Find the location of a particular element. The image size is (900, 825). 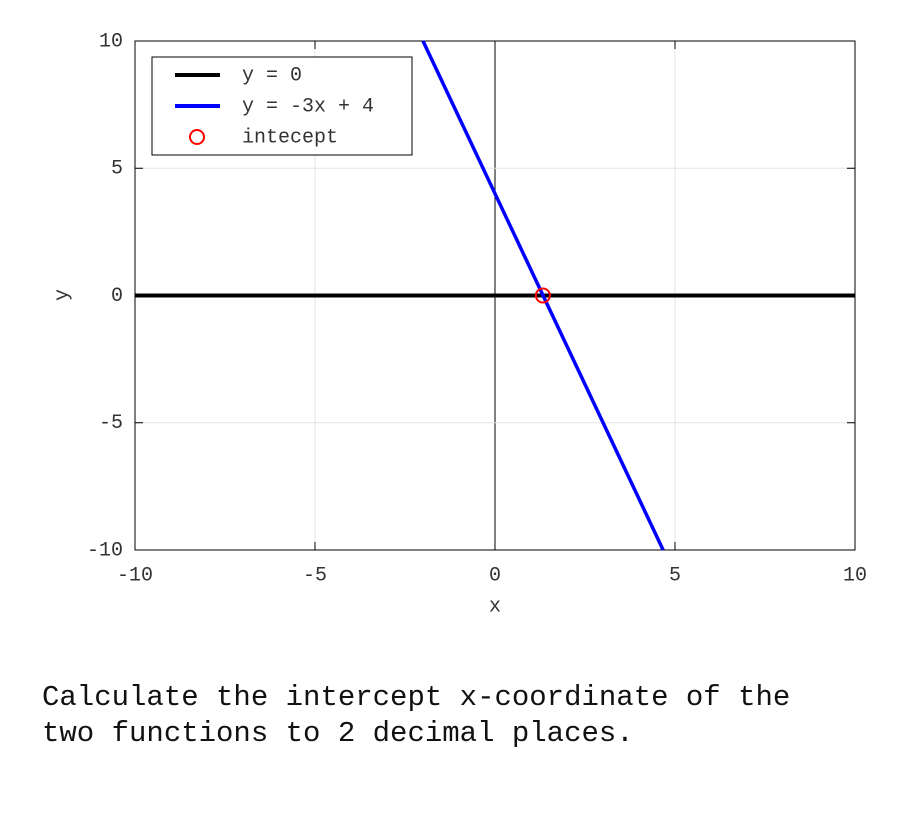

x-tick-label: 5 is located at coordinates (675, 575).